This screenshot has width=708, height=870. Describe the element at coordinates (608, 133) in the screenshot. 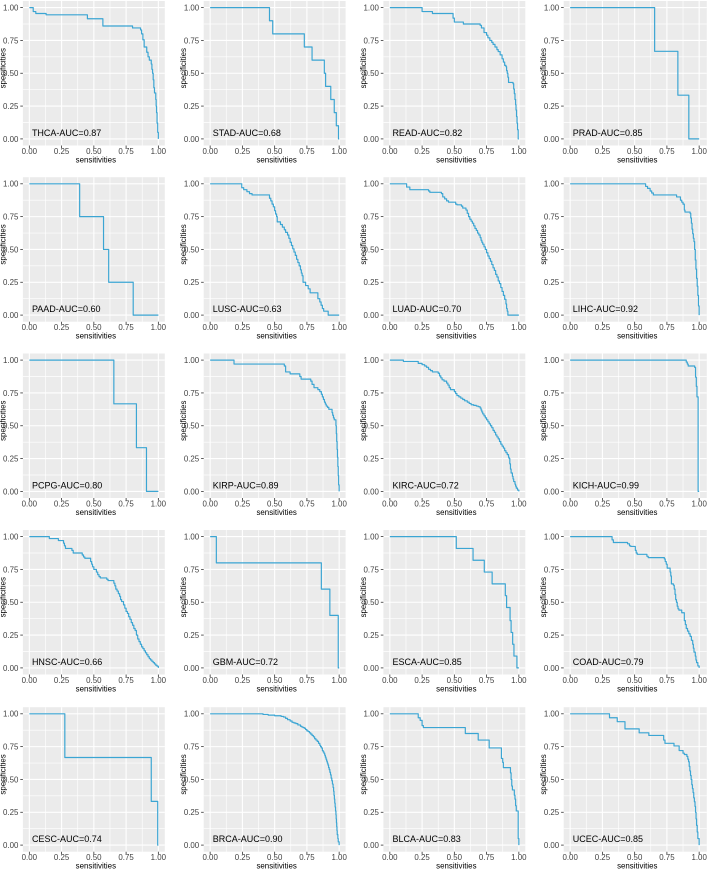

I see `svg-text: PRAD-AUC=0.85` at that location.